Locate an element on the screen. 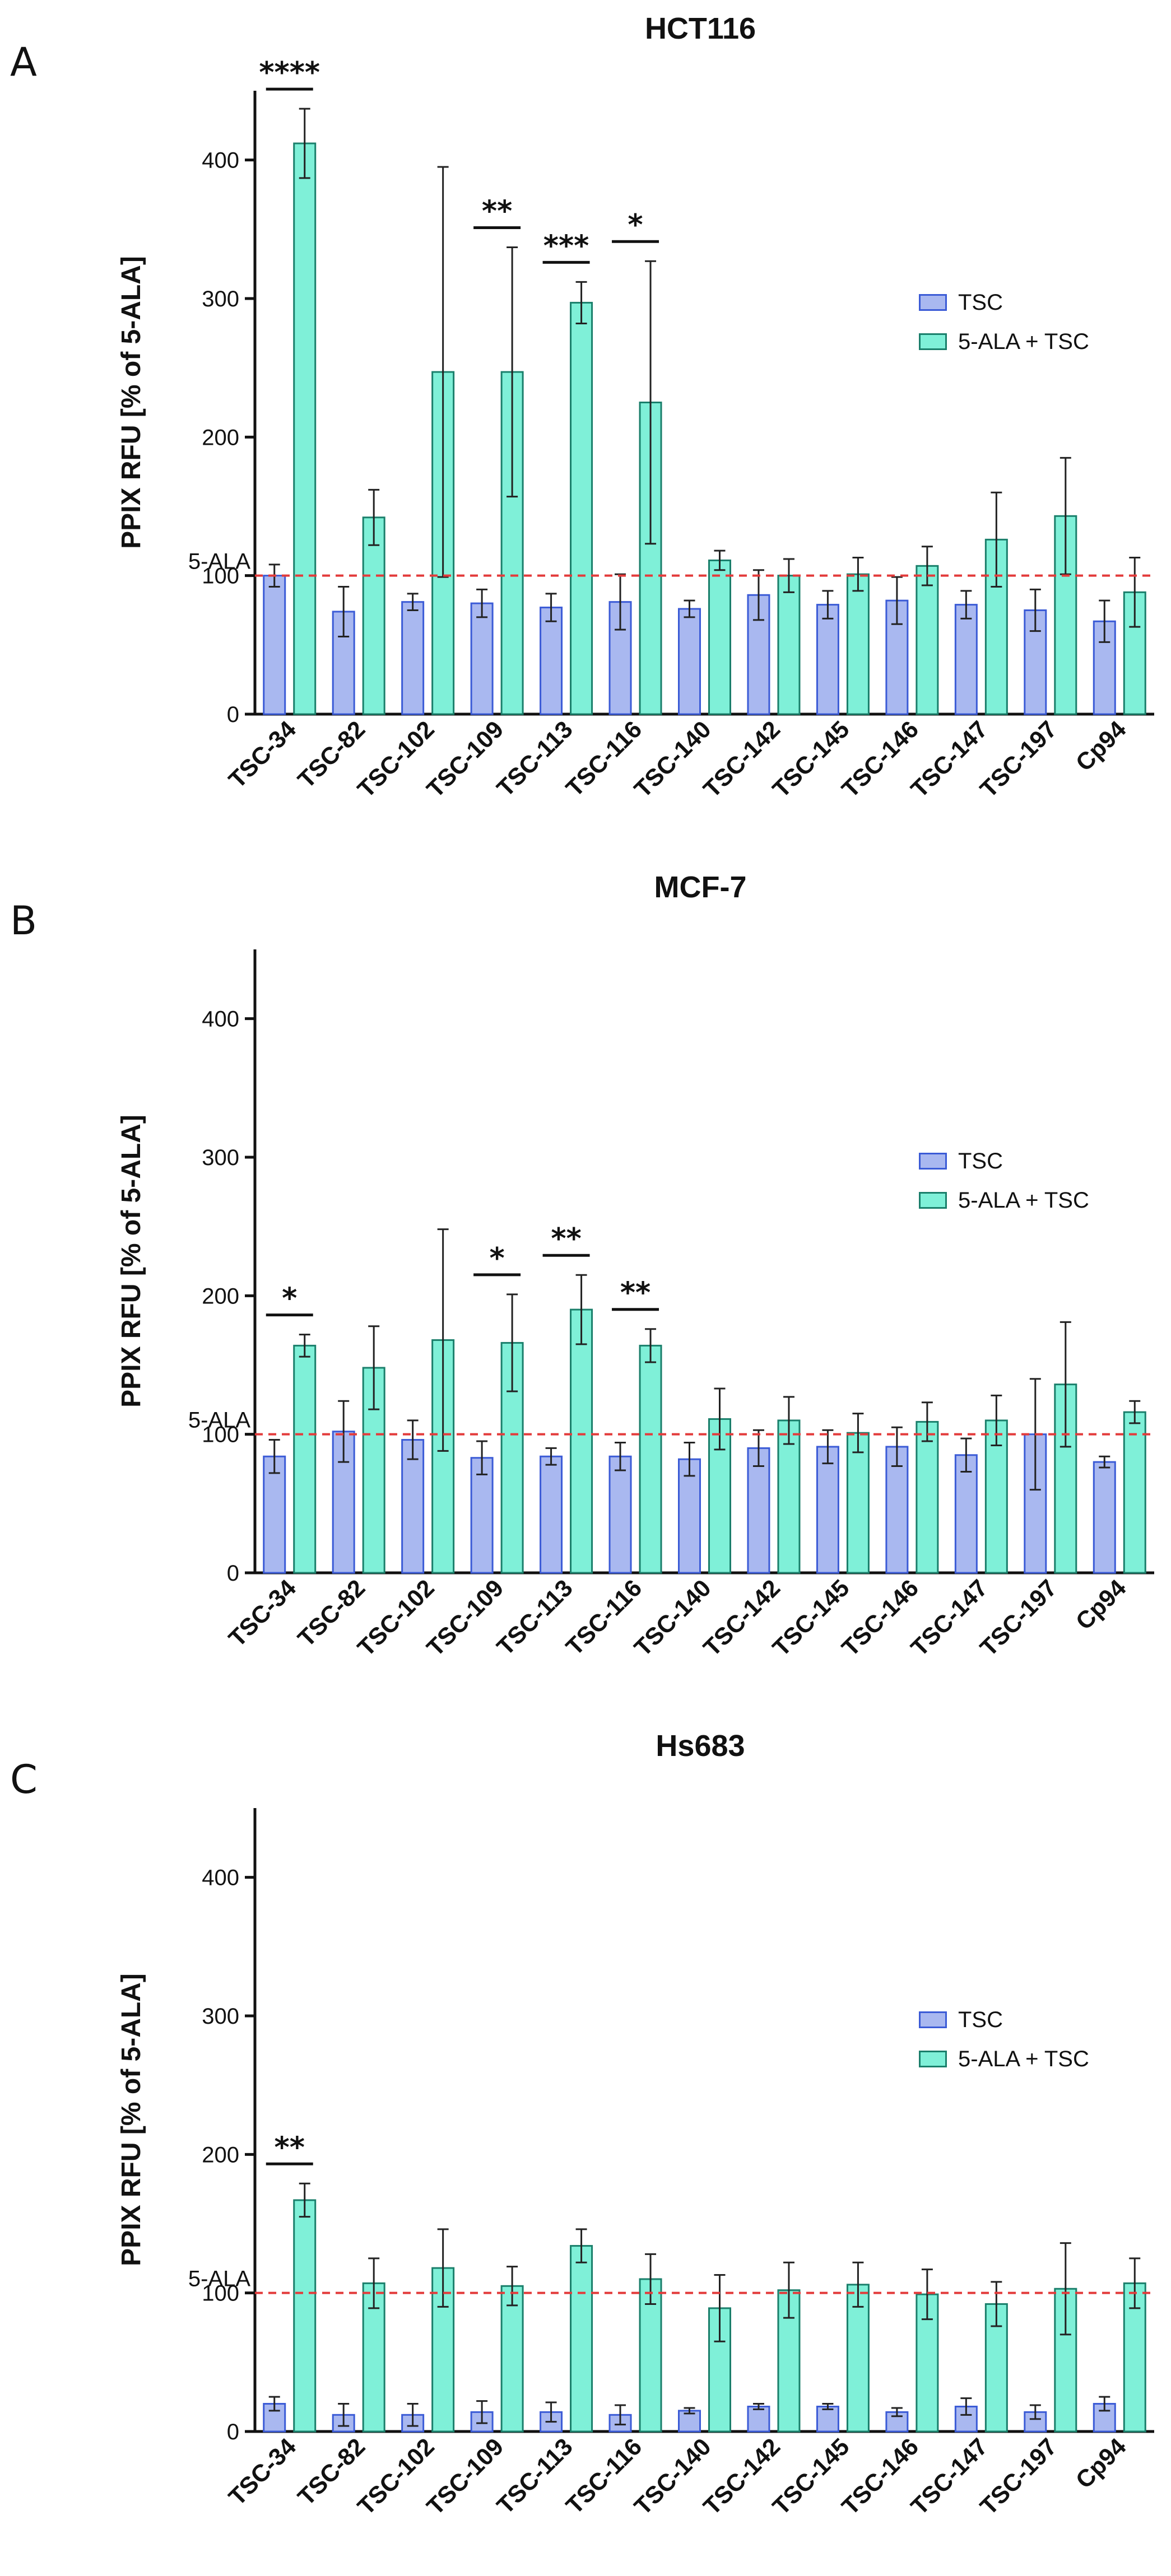 The image size is (1171, 2576). significance-stars: *** is located at coordinates (566, 246).